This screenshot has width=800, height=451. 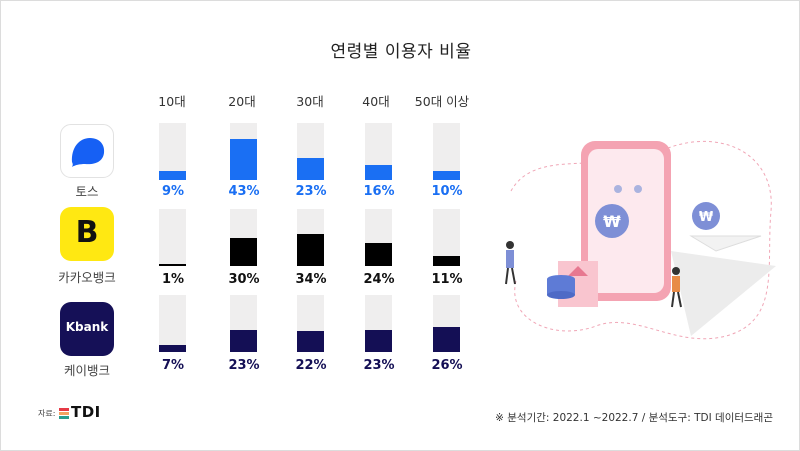 What do you see at coordinates (401, 52) in the screenshot?
I see `page-title: 연령별 이용자 비율` at bounding box center [401, 52].